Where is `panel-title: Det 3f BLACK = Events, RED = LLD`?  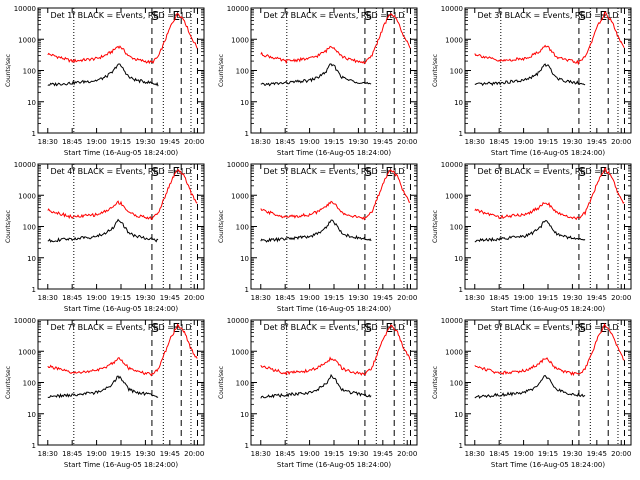
panel-title: Det 3f BLACK = Events, RED = LLD is located at coordinates (547, 15).